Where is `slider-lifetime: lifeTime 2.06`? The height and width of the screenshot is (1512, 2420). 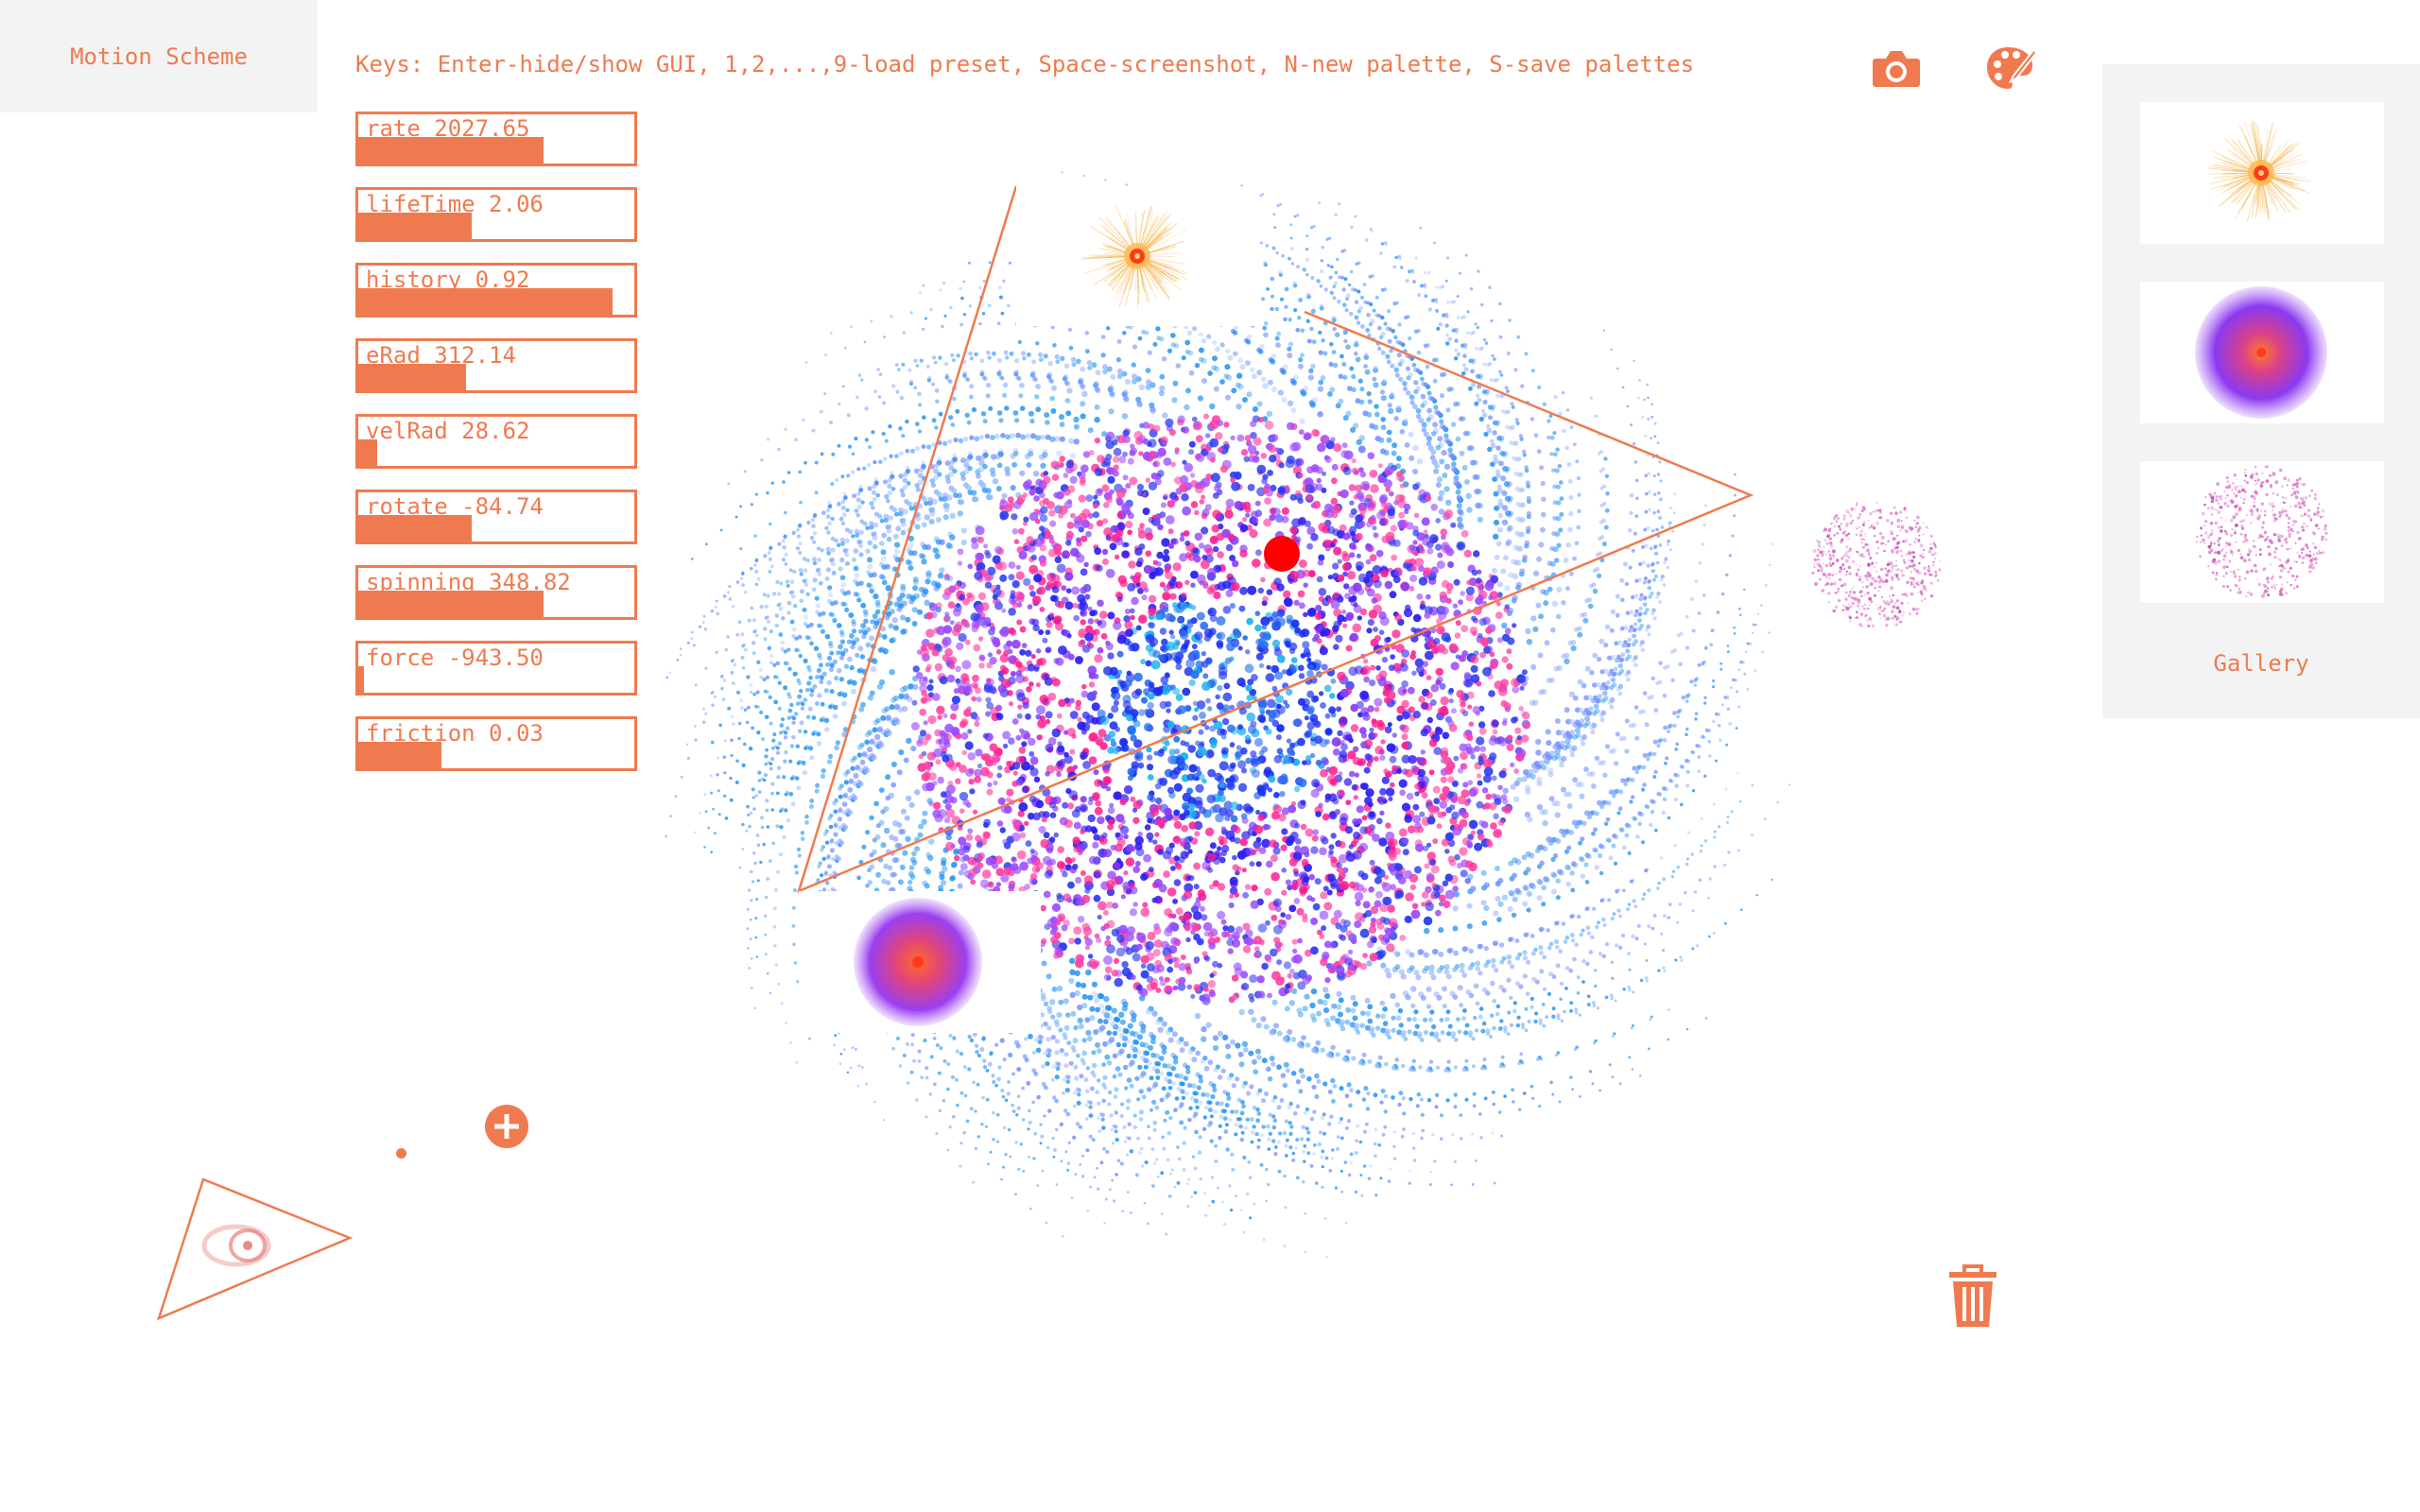
slider-lifetime: lifeTime 2.06 is located at coordinates (496, 214).